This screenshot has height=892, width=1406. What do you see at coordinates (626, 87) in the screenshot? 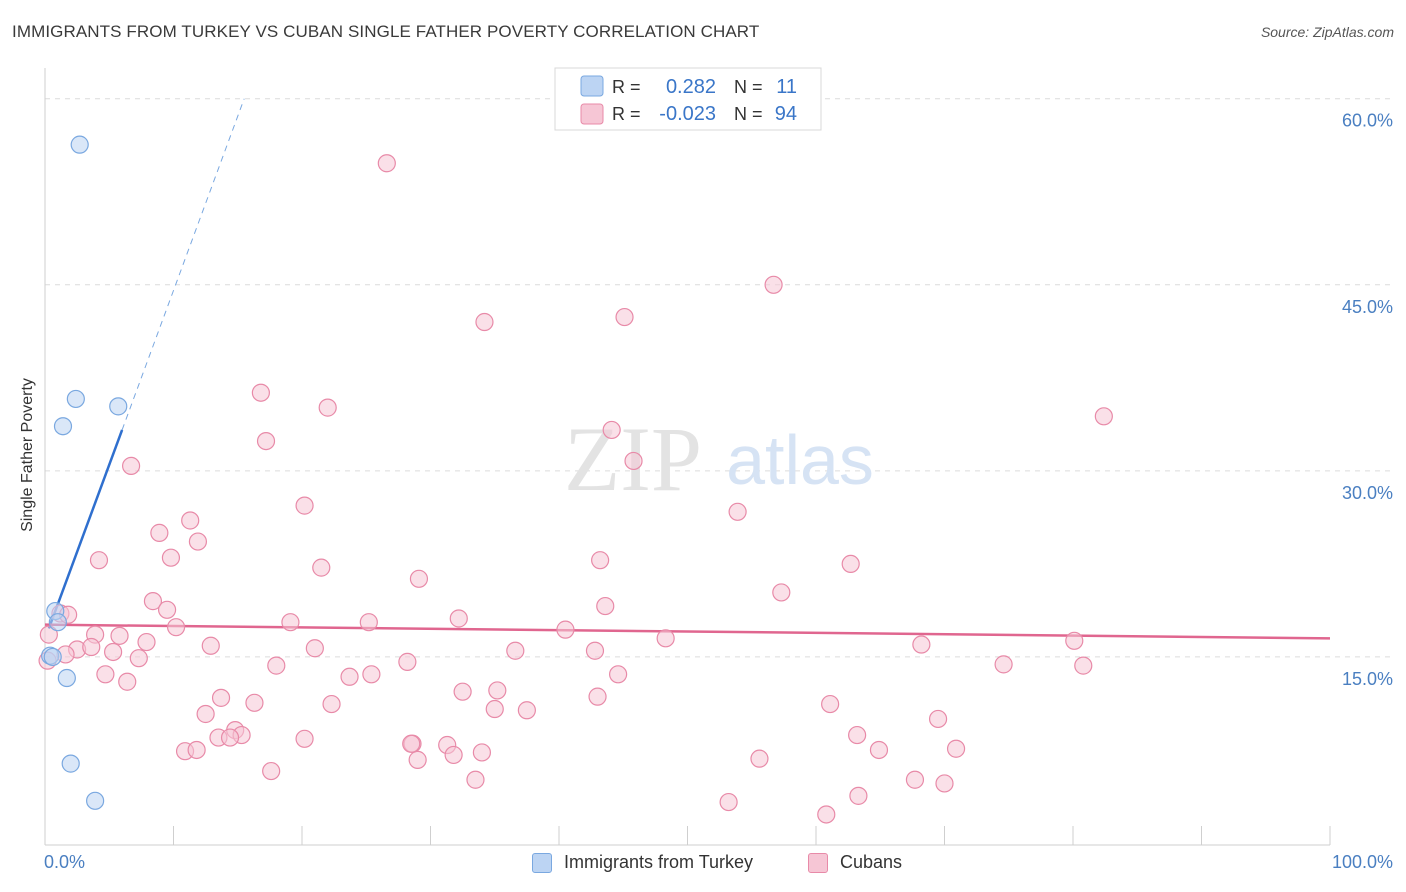
I see `stats-r-label-turkey: R =` at bounding box center [626, 87].